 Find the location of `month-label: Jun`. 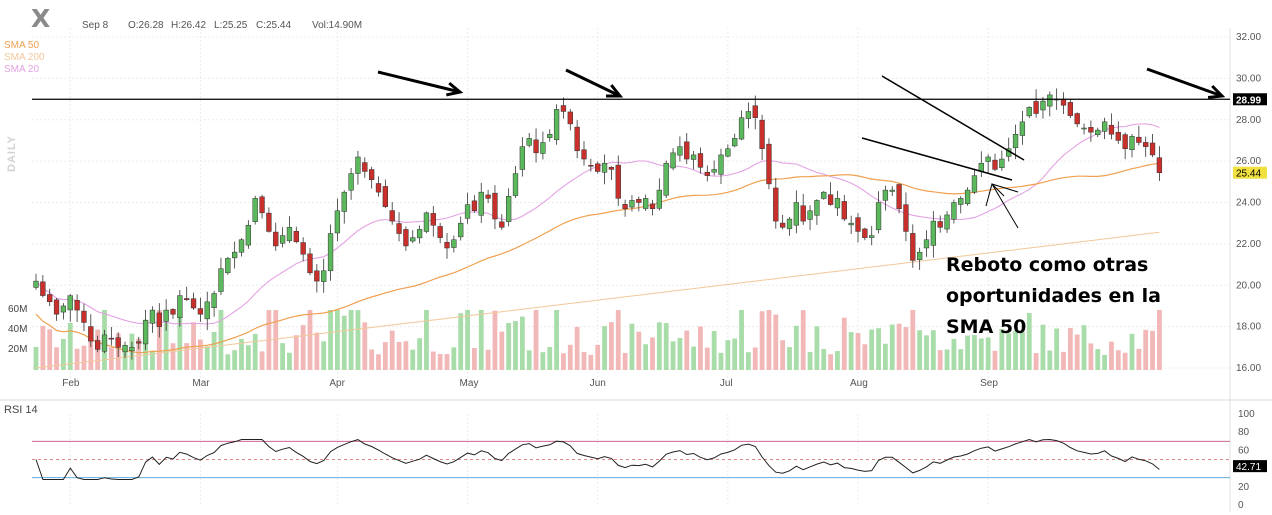

month-label: Jun is located at coordinates (598, 383).